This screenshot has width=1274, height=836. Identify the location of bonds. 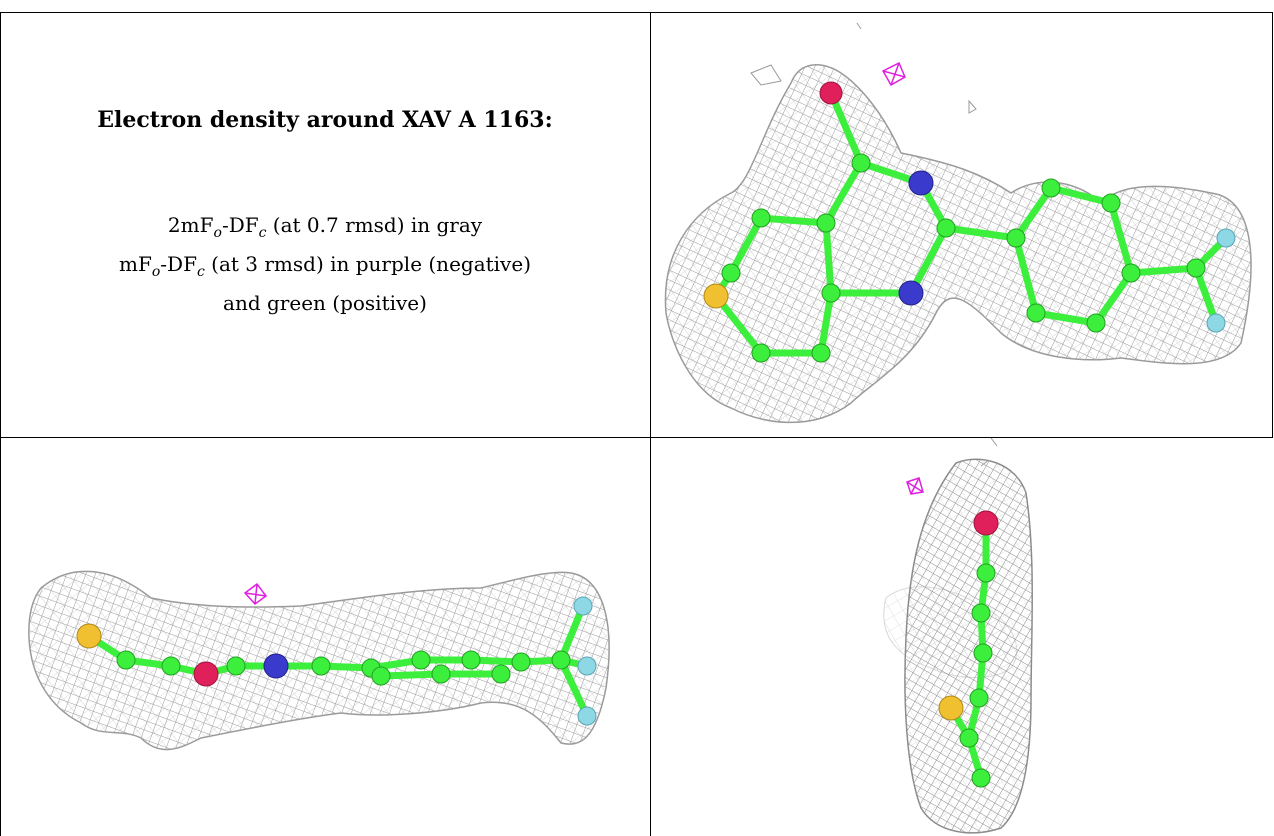
(971, 223).